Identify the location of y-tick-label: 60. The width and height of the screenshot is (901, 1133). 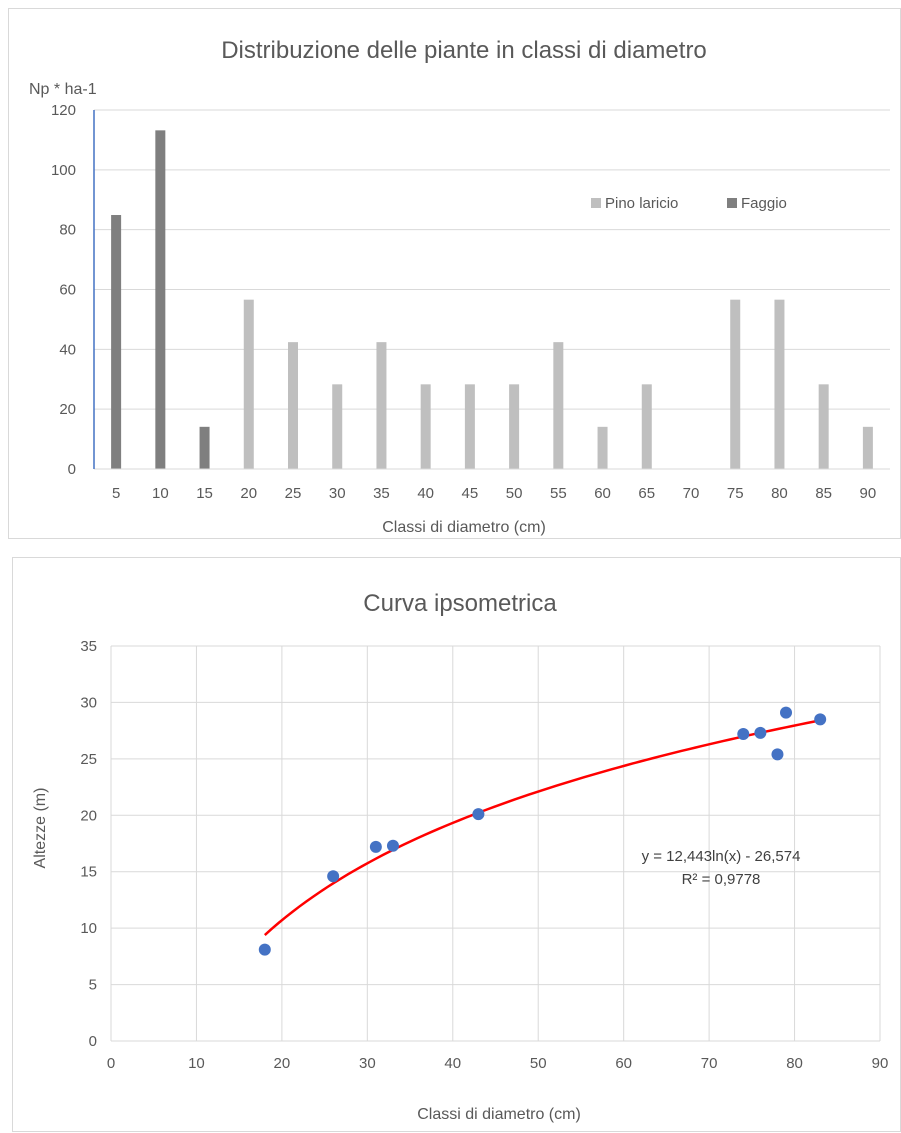
(67, 290).